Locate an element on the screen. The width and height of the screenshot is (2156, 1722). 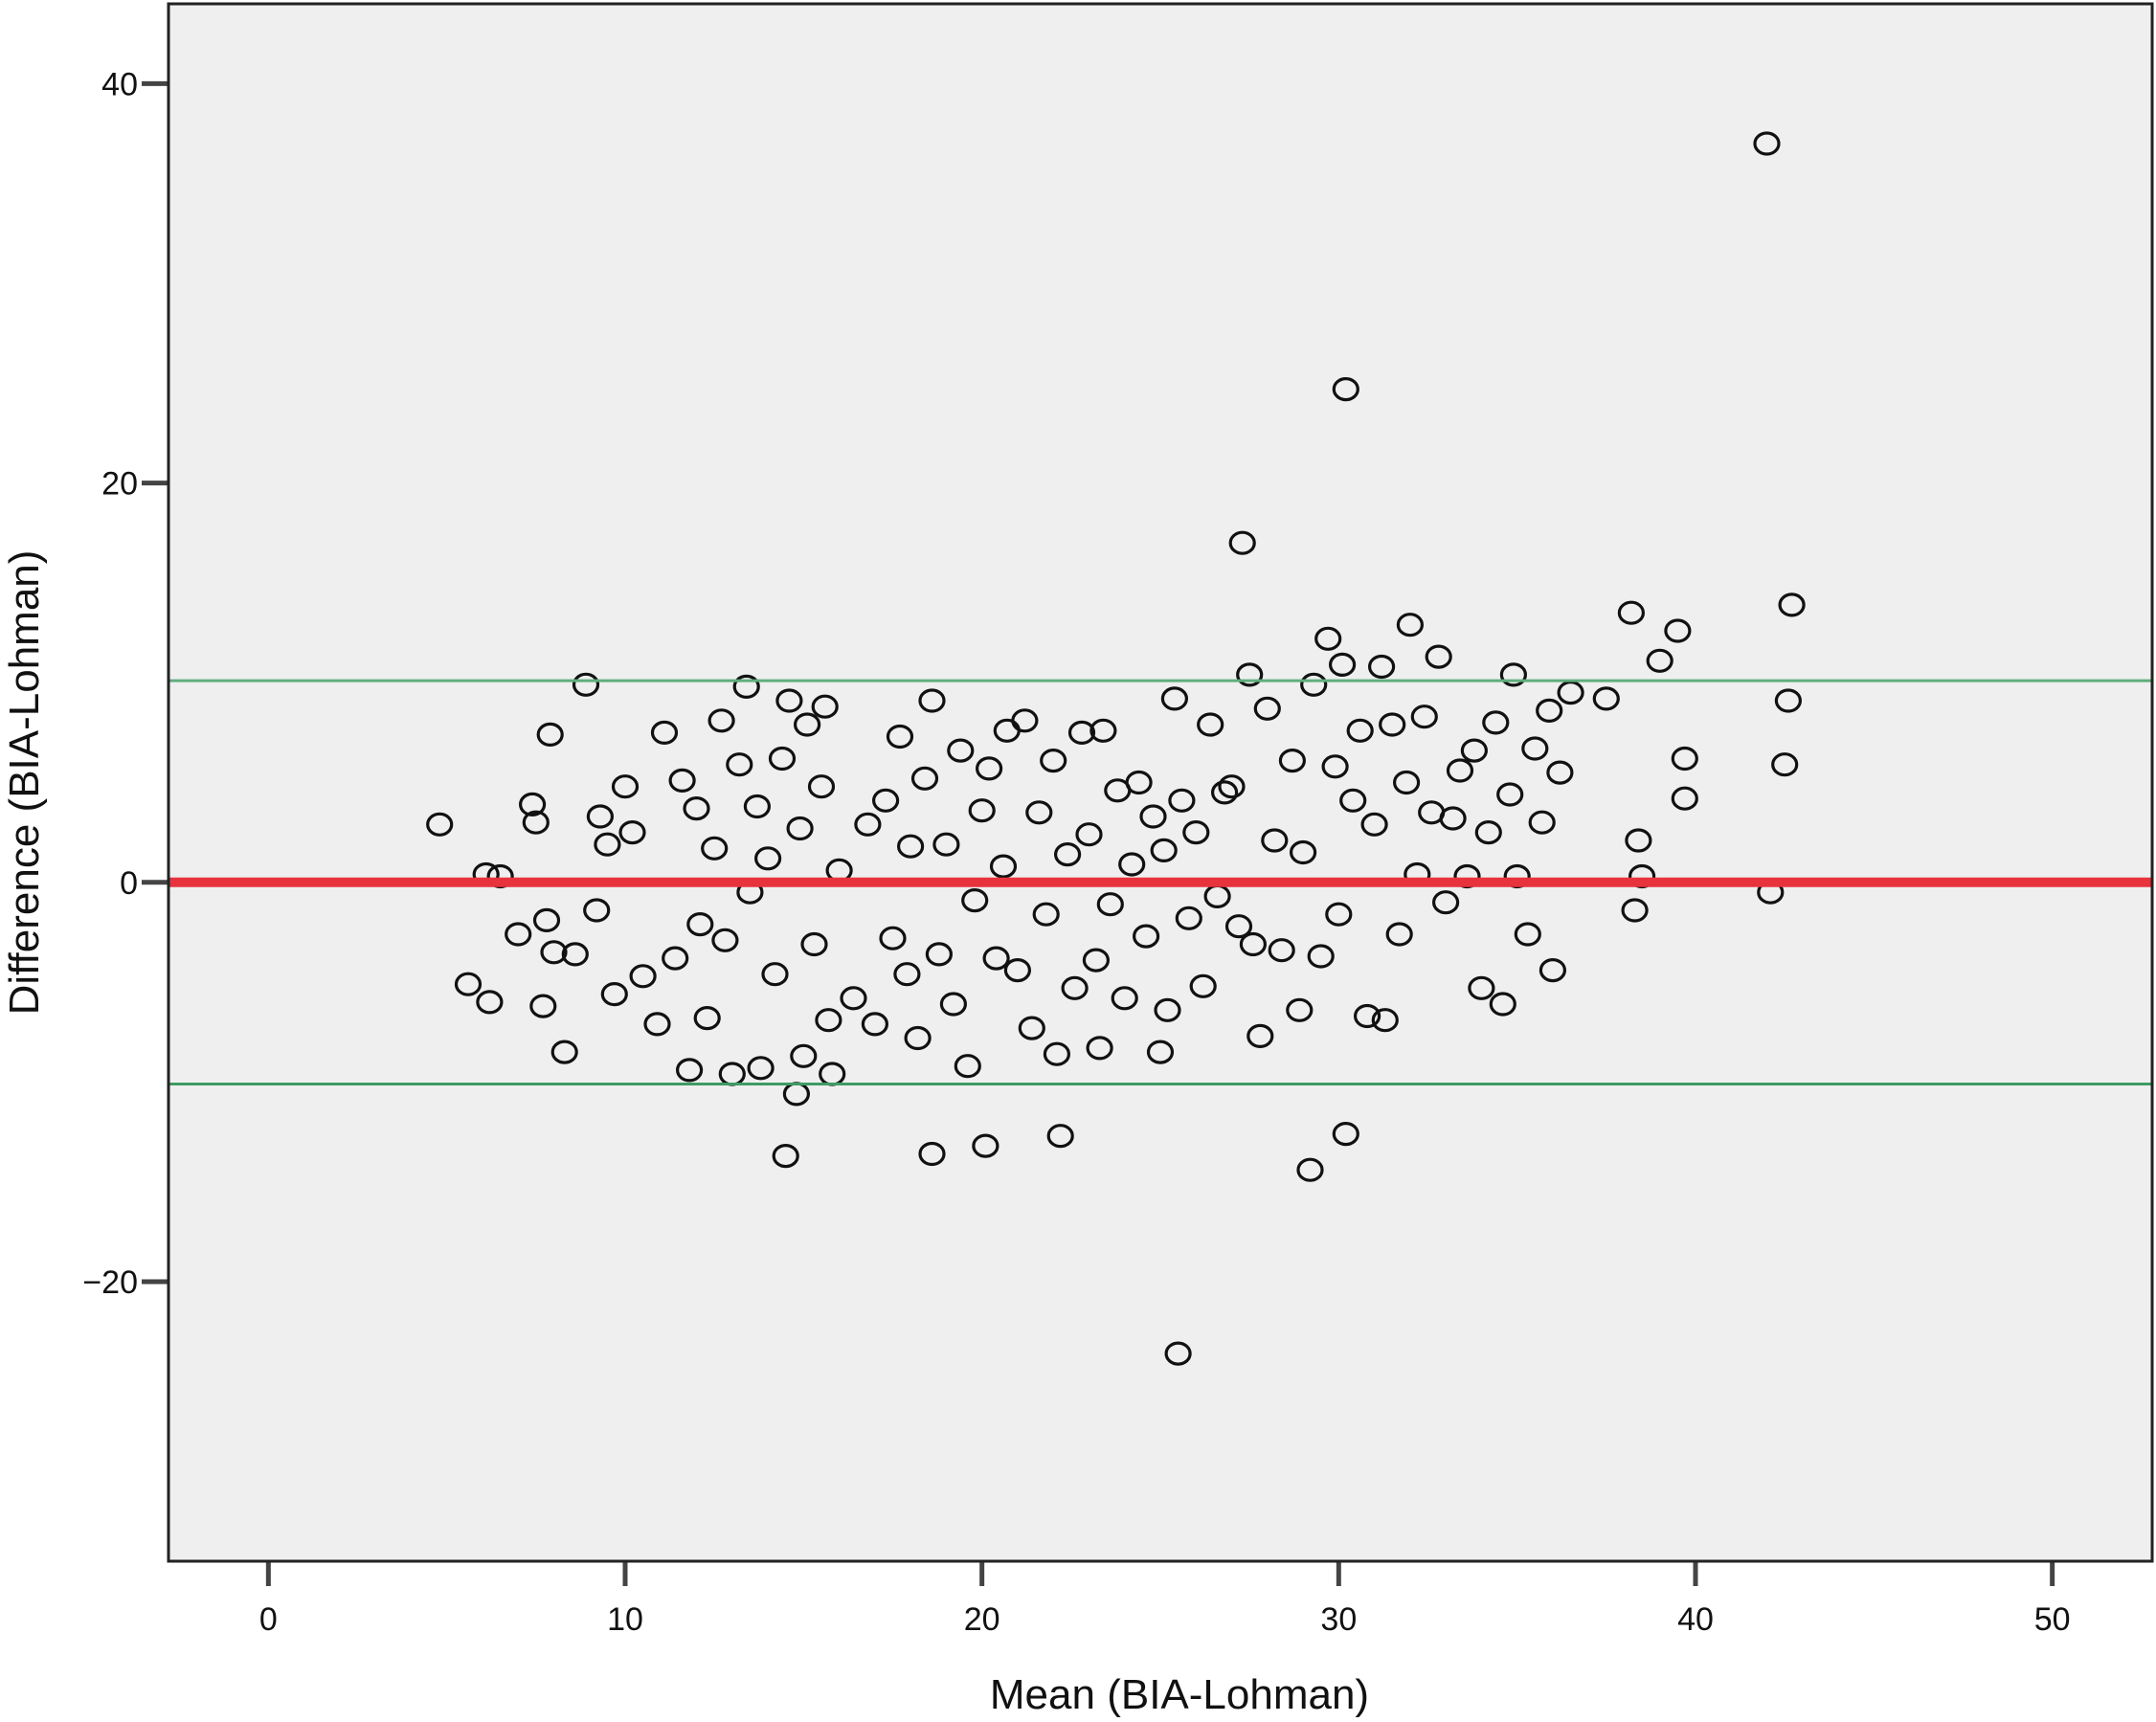
y-tick-label: 0 is located at coordinates (129, 883).